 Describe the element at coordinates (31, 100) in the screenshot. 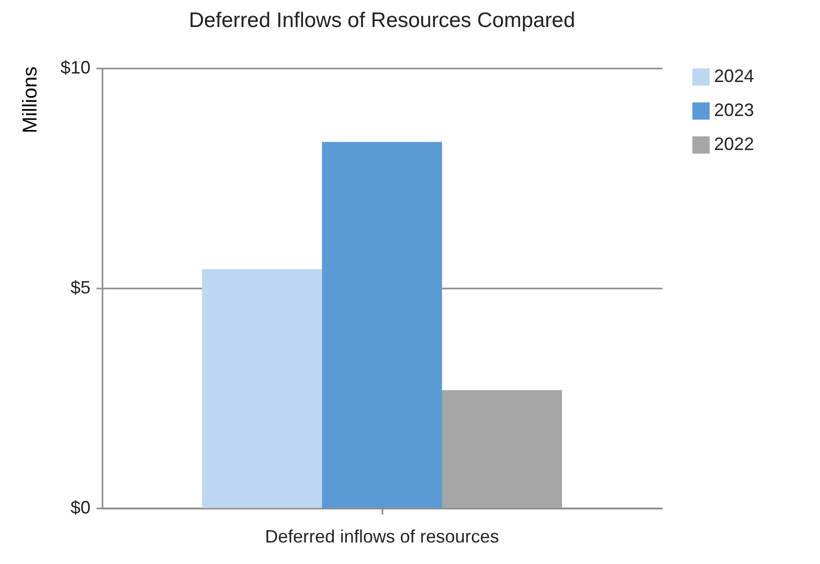

I see `y-axis-title: Millions` at that location.